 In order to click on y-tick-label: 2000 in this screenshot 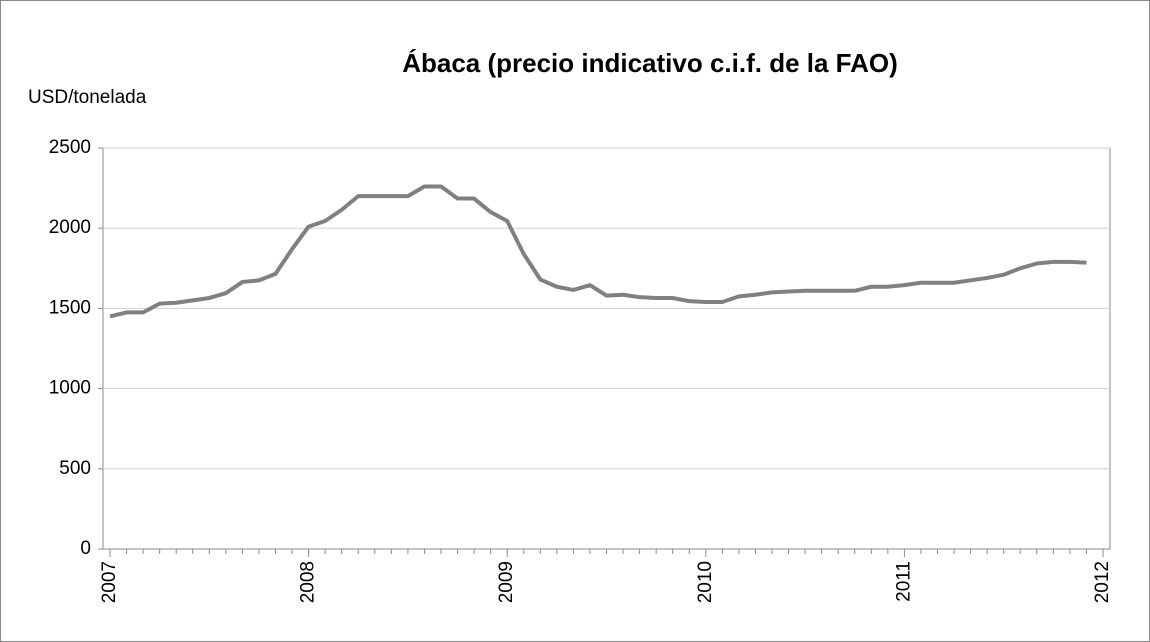, I will do `click(70, 227)`.